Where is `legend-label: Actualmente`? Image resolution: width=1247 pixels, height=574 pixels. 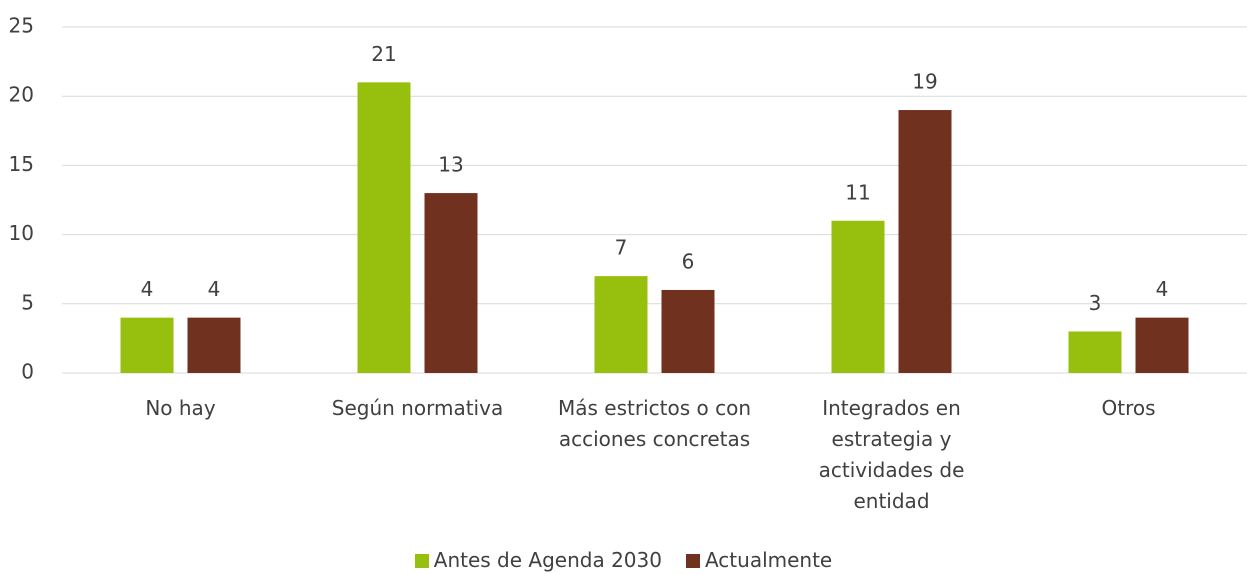
legend-label: Actualmente is located at coordinates (768, 560).